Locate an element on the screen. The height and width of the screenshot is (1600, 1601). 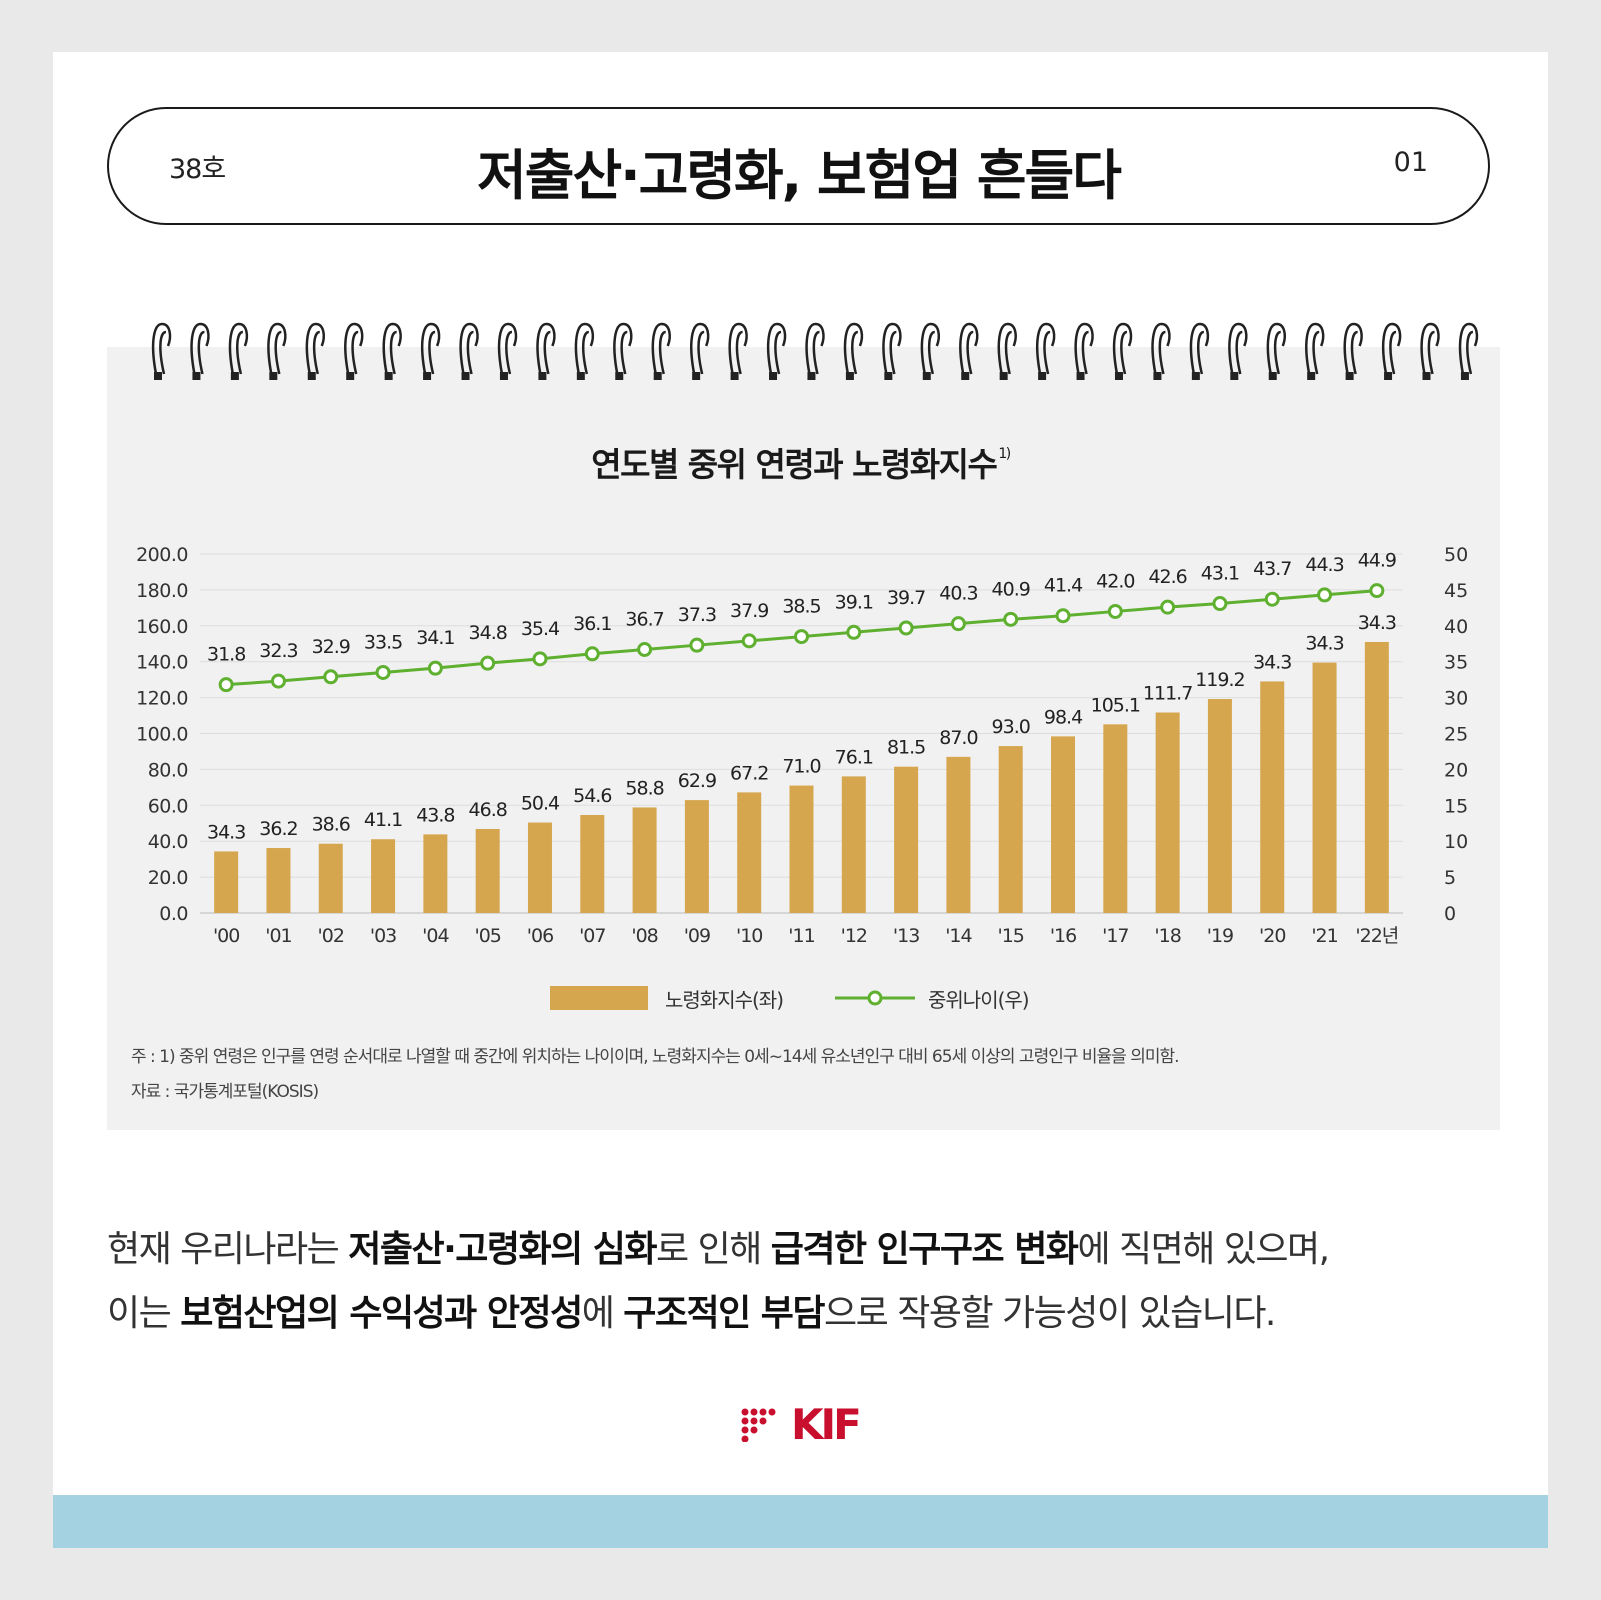
chart-source: 자료 : 국가통계포털(KOSIS) is located at coordinates (225, 1092).